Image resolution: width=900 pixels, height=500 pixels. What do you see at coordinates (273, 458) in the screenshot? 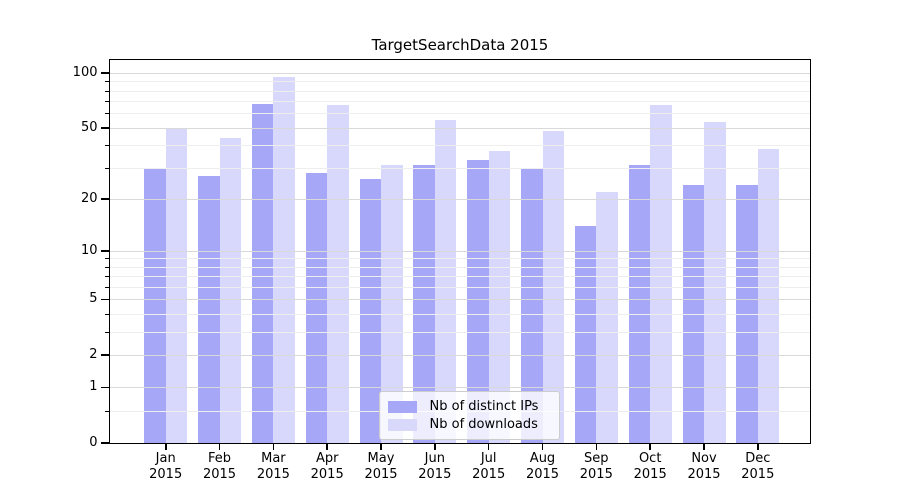
I see `x-tick-label-line: Mar` at bounding box center [273, 458].